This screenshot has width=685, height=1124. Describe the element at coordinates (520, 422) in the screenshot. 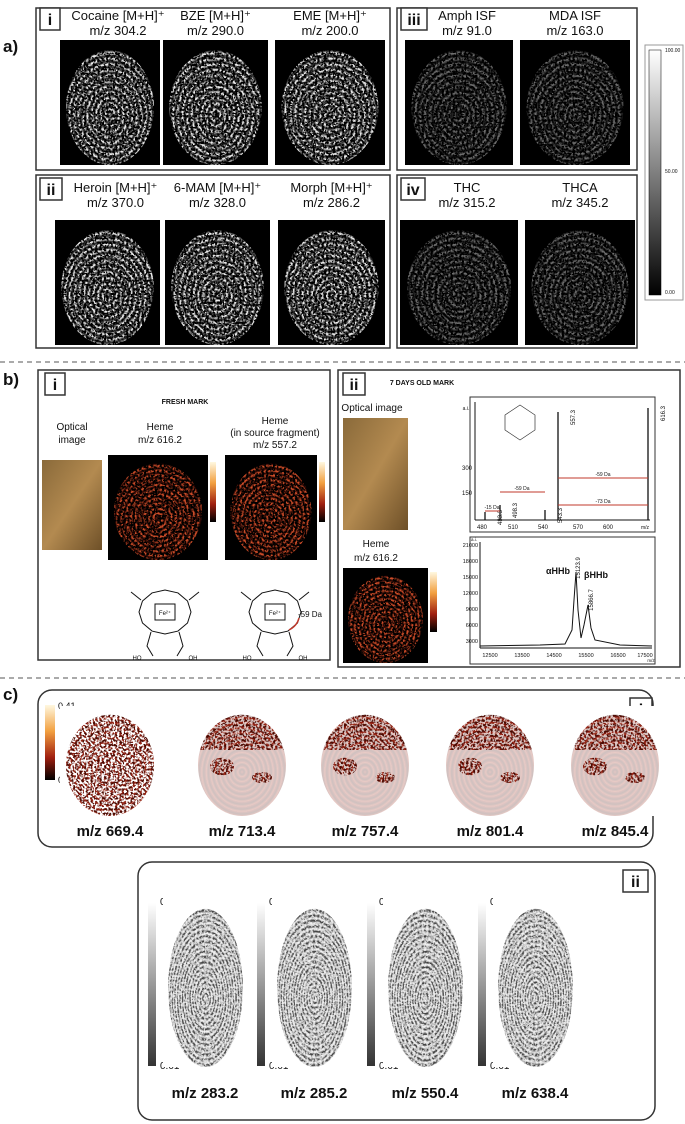

I see `mini-structure` at that location.